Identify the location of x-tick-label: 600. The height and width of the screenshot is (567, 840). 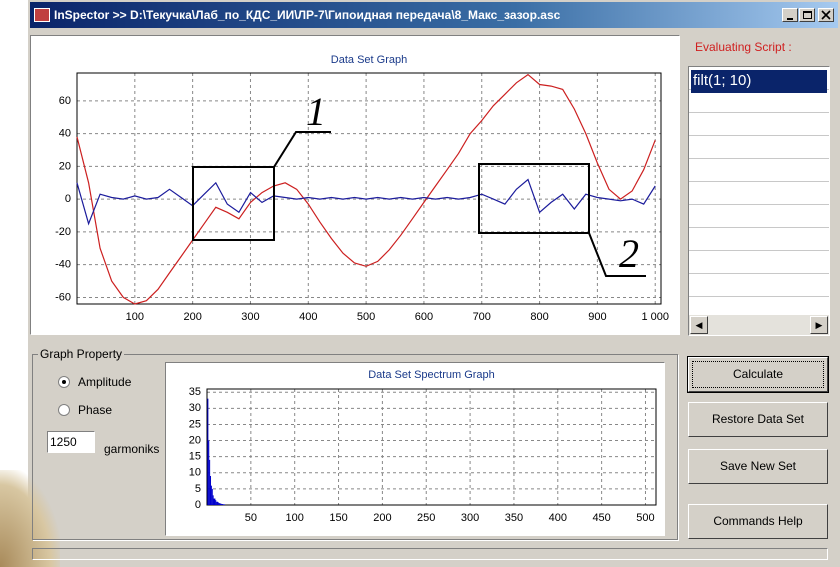
(424, 317).